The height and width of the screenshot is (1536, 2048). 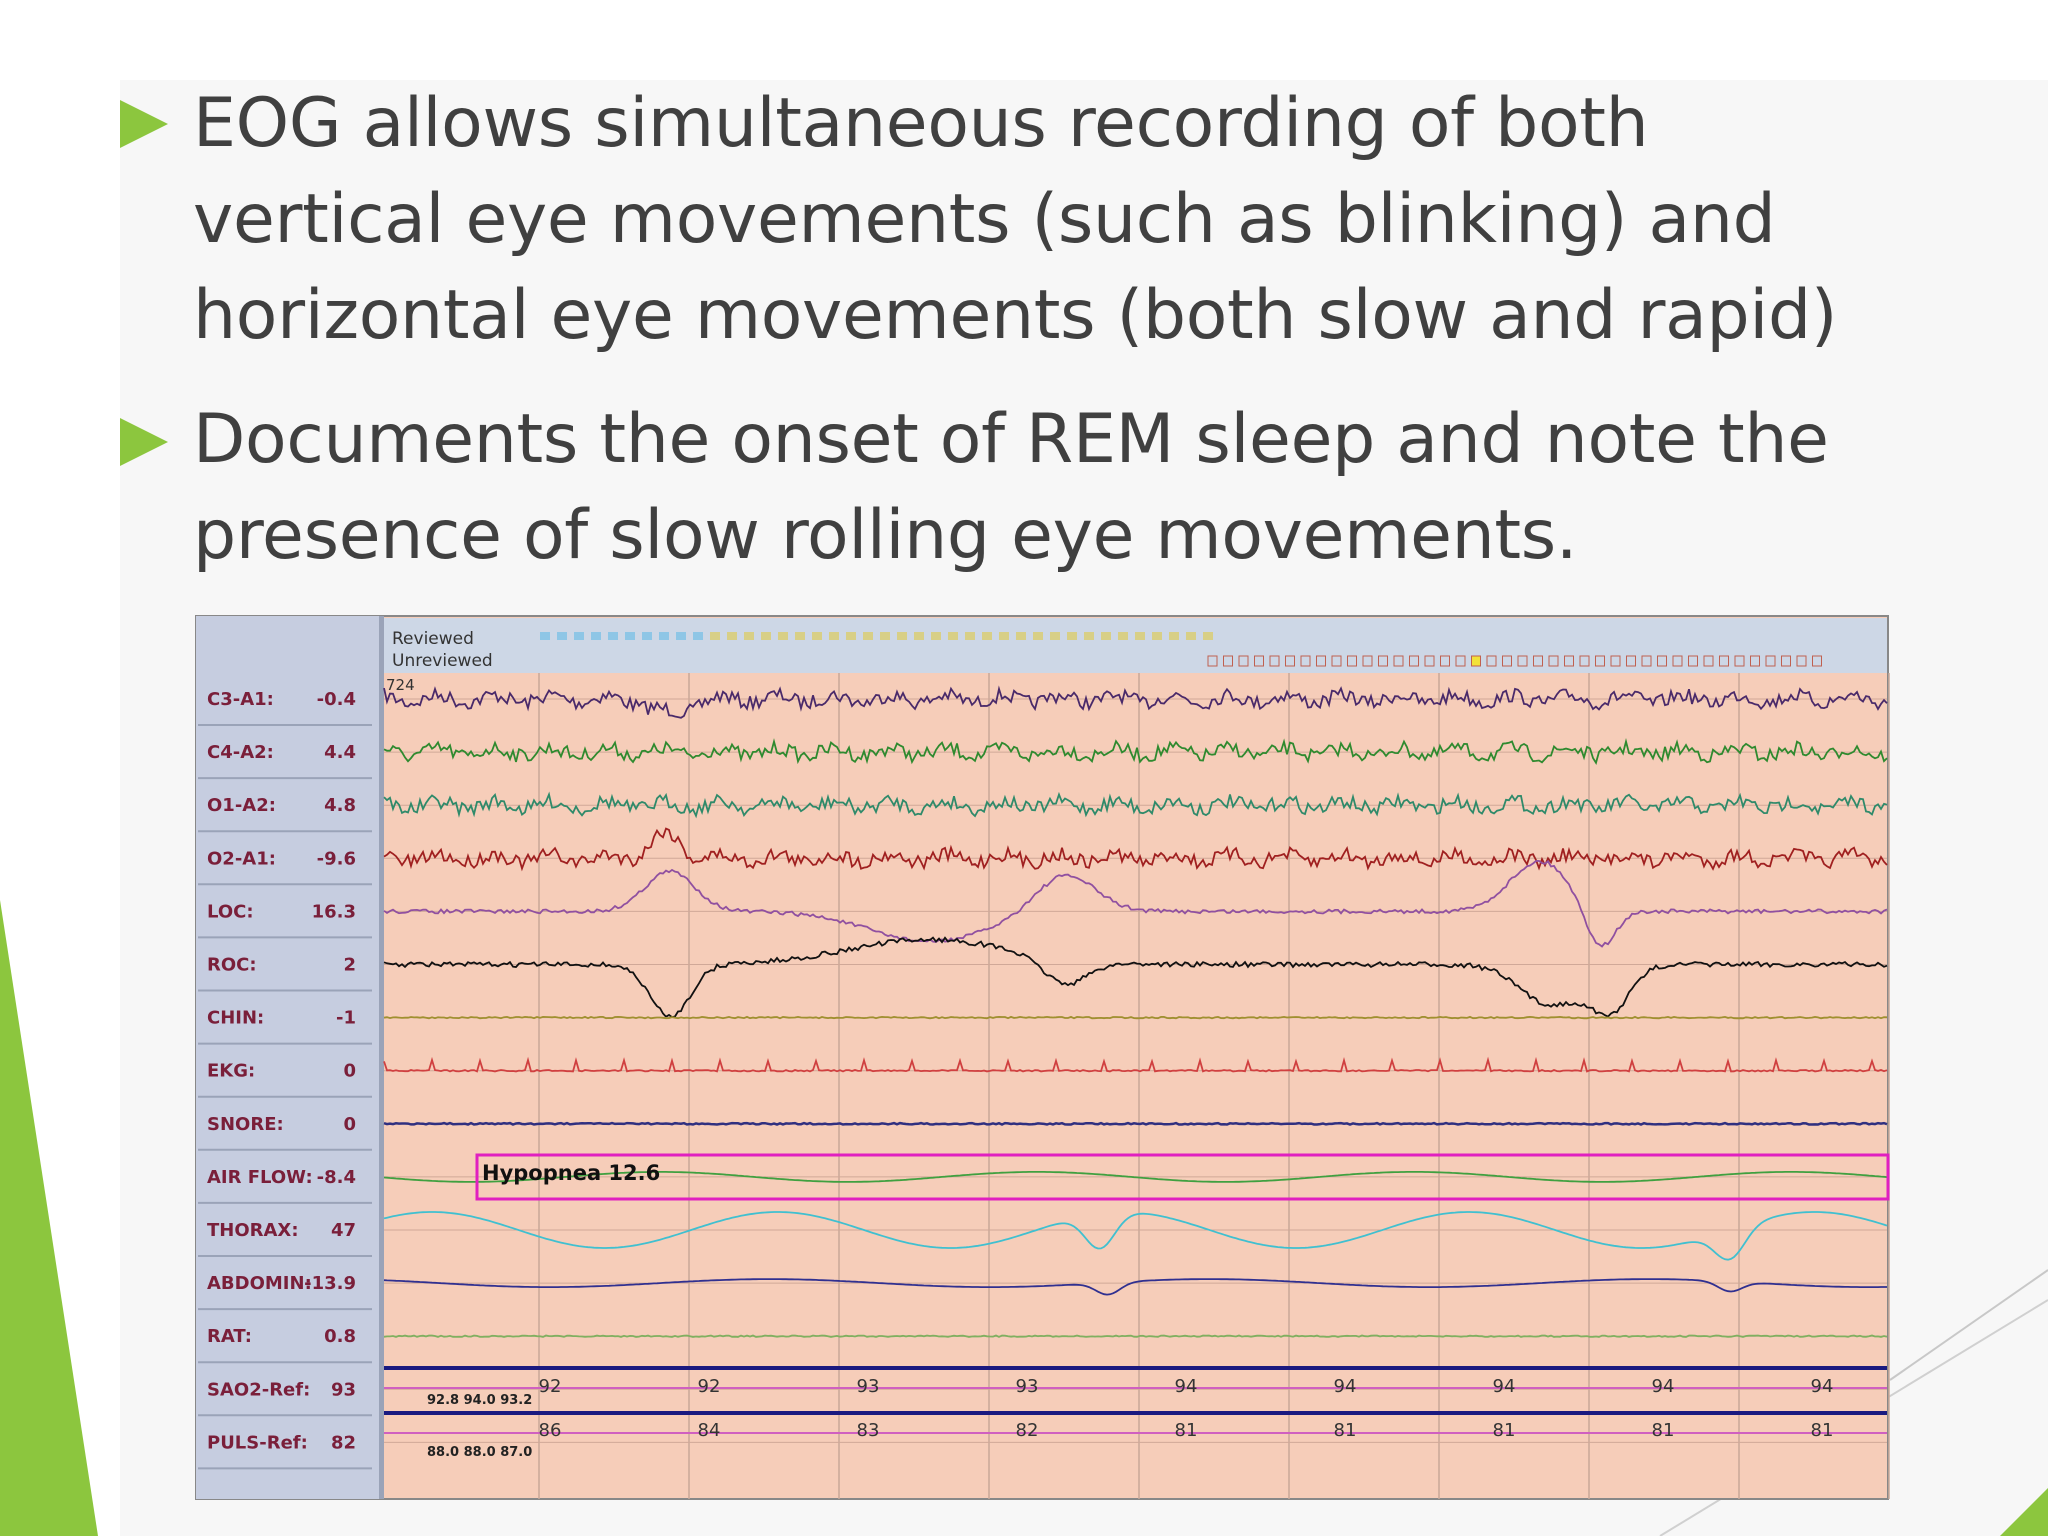 What do you see at coordinates (349, 965) in the screenshot?
I see `channel-value: 2` at bounding box center [349, 965].